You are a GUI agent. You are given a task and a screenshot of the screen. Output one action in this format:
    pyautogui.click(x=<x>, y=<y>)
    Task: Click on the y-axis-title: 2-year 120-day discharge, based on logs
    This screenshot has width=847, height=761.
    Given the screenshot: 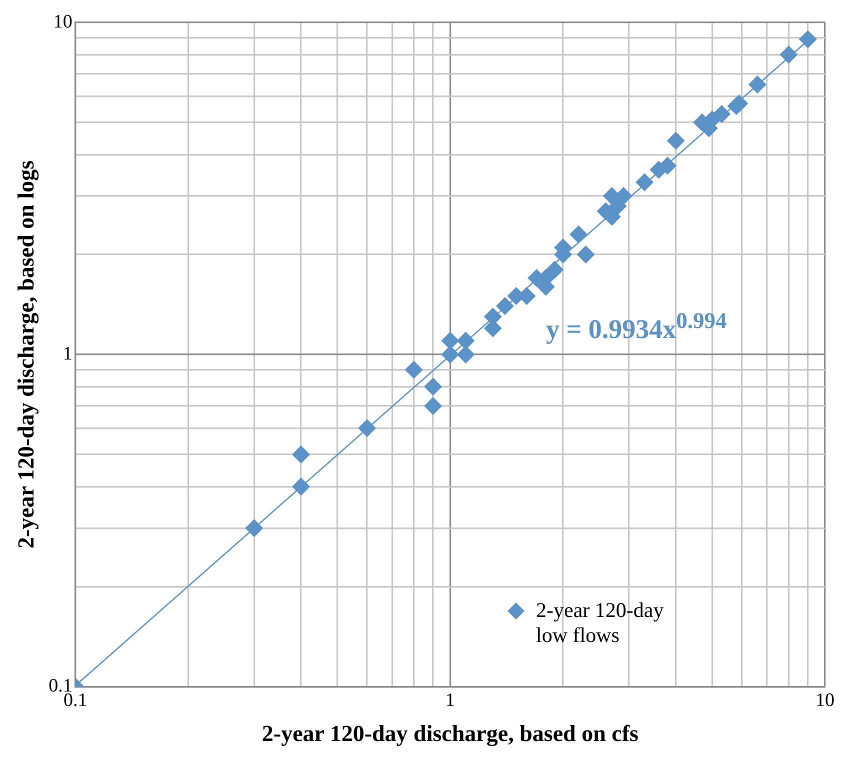 What is the action you would take?
    pyautogui.click(x=27, y=354)
    